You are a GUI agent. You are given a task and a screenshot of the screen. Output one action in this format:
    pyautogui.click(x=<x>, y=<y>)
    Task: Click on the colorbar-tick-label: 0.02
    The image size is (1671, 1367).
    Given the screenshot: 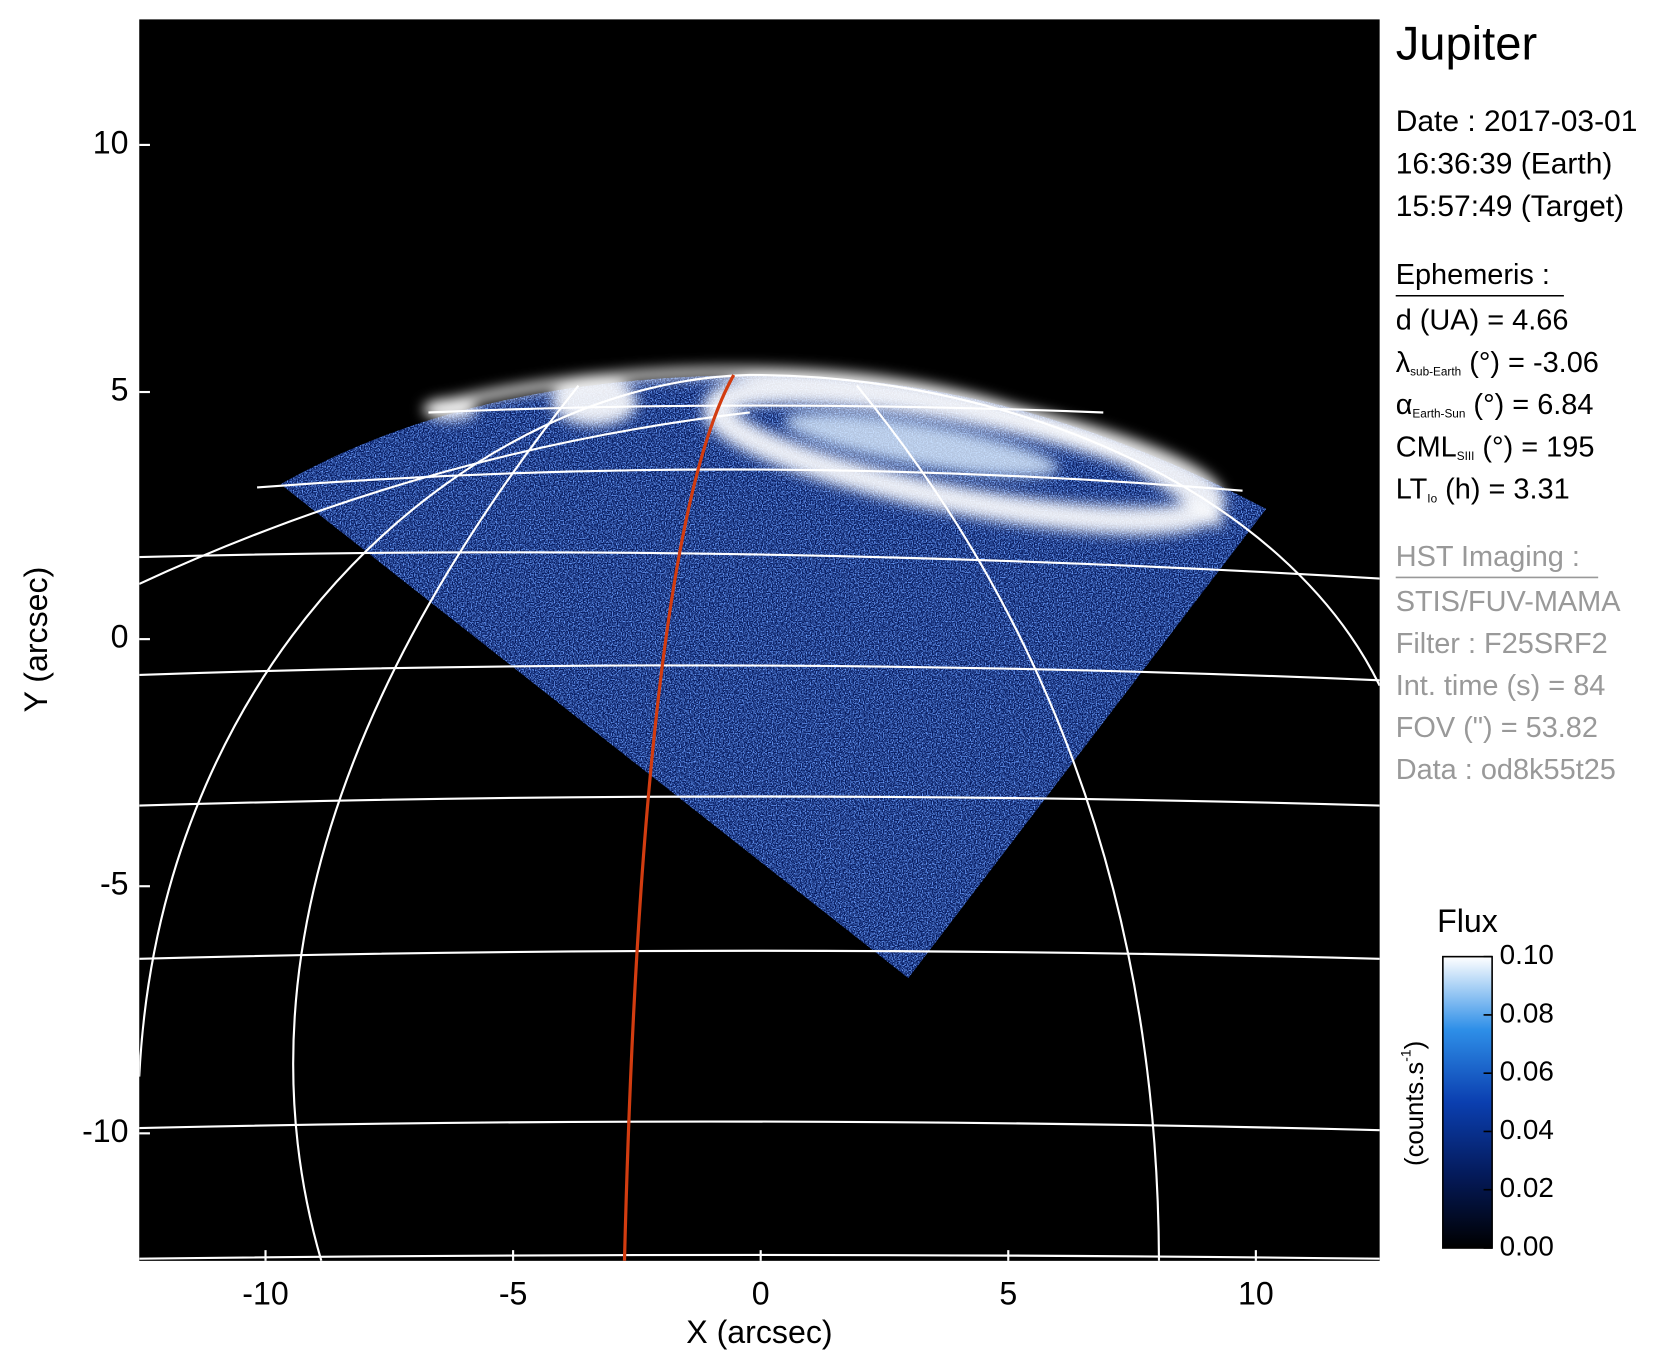 What is the action you would take?
    pyautogui.click(x=1527, y=1187)
    